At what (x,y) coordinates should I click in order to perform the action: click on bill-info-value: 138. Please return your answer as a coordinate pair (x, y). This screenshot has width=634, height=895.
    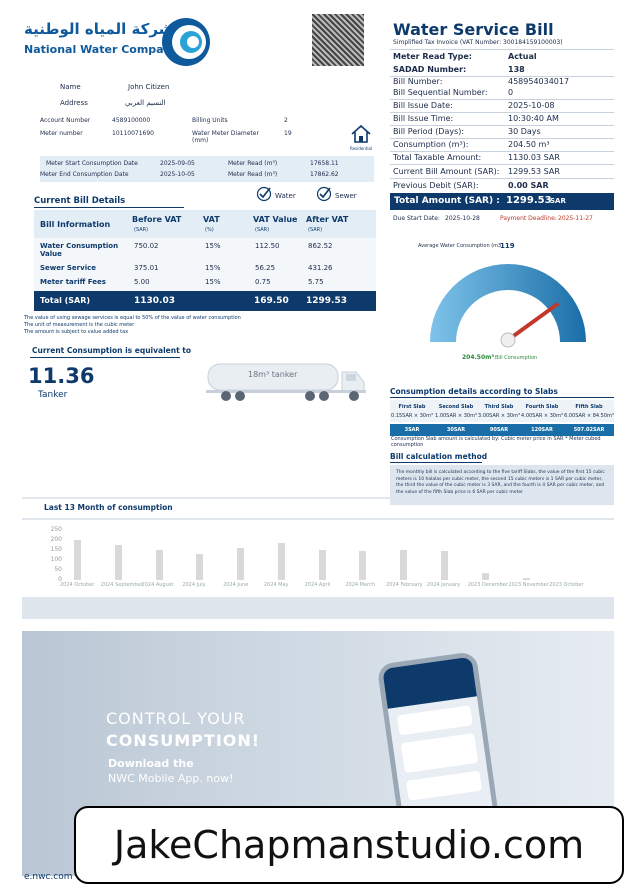
    Looking at the image, I should click on (516, 69).